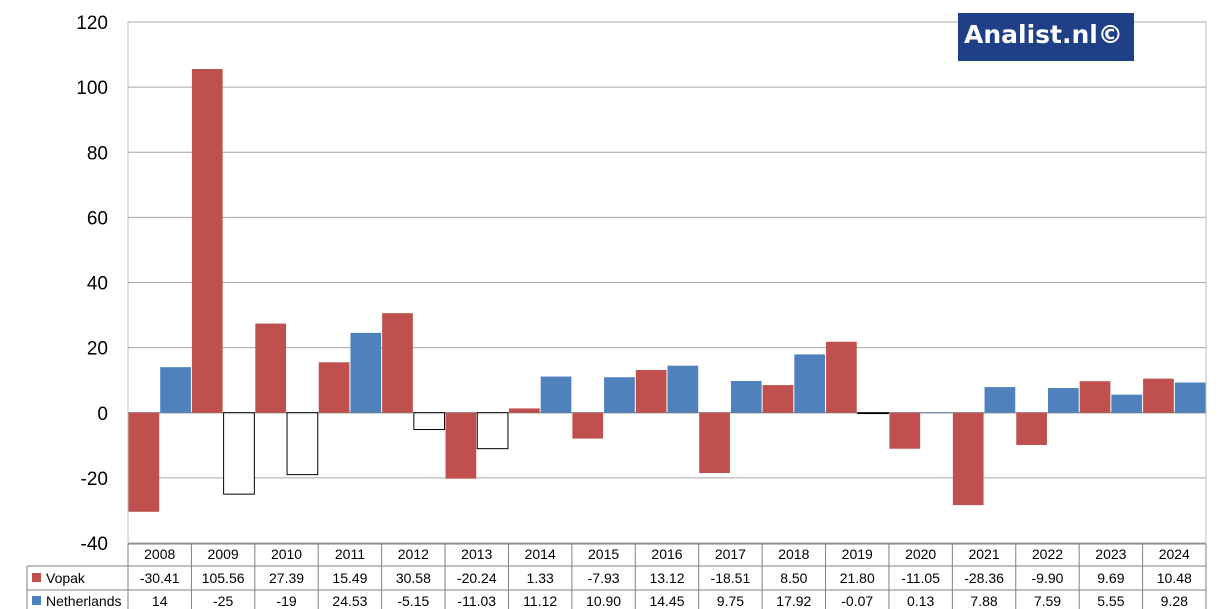  Describe the element at coordinates (429, 421) in the screenshot. I see `bar-netherlands-2012` at that location.